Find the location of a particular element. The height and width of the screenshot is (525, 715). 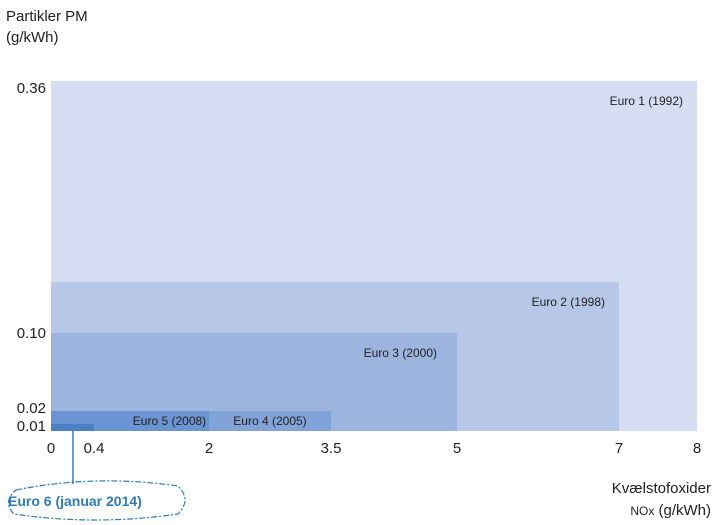

x-tick-label: 5 is located at coordinates (457, 448).